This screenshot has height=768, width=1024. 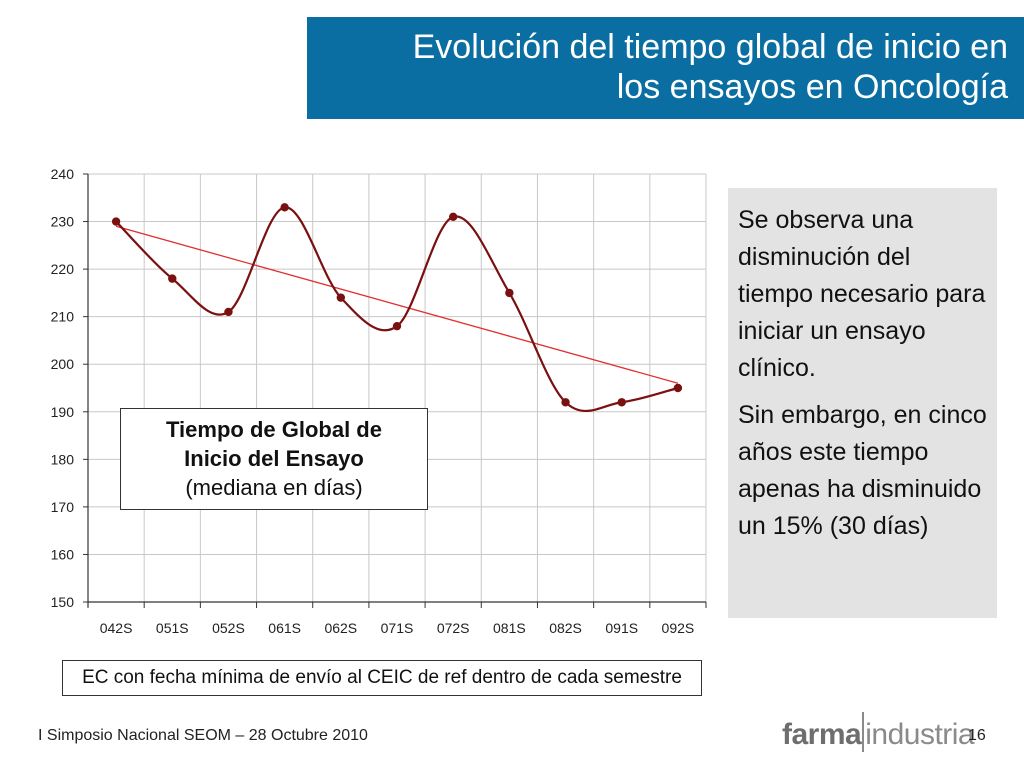 I want to click on legend-line3: (mediana en días), so click(x=274, y=487).